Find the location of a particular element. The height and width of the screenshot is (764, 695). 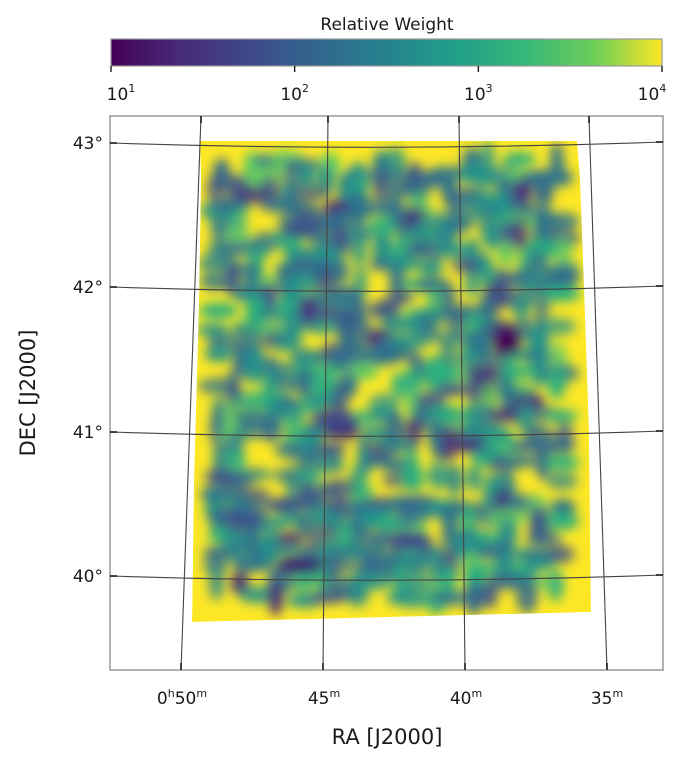

x-tick-label-40: 40m is located at coordinates (466, 698).